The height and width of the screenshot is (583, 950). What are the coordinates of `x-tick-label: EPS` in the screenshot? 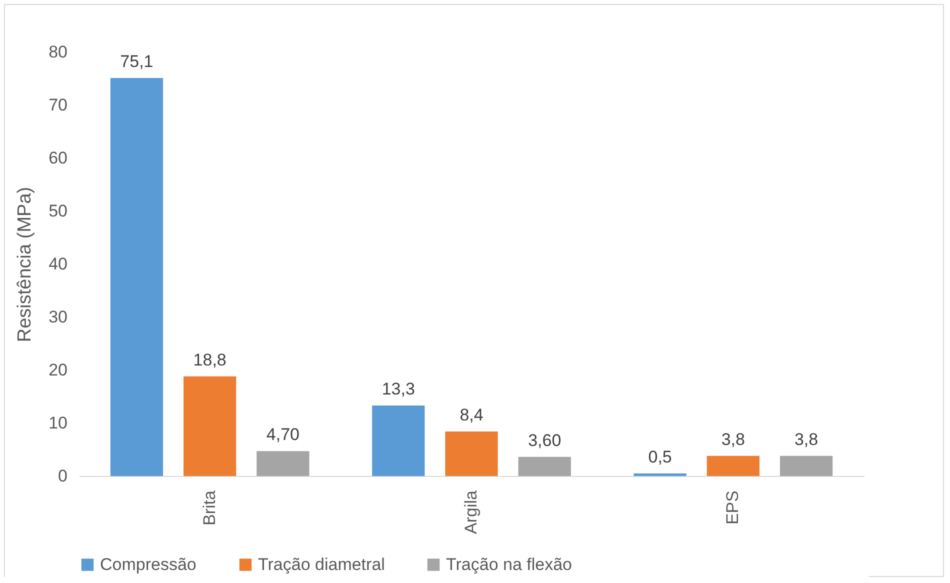 It's located at (732, 507).